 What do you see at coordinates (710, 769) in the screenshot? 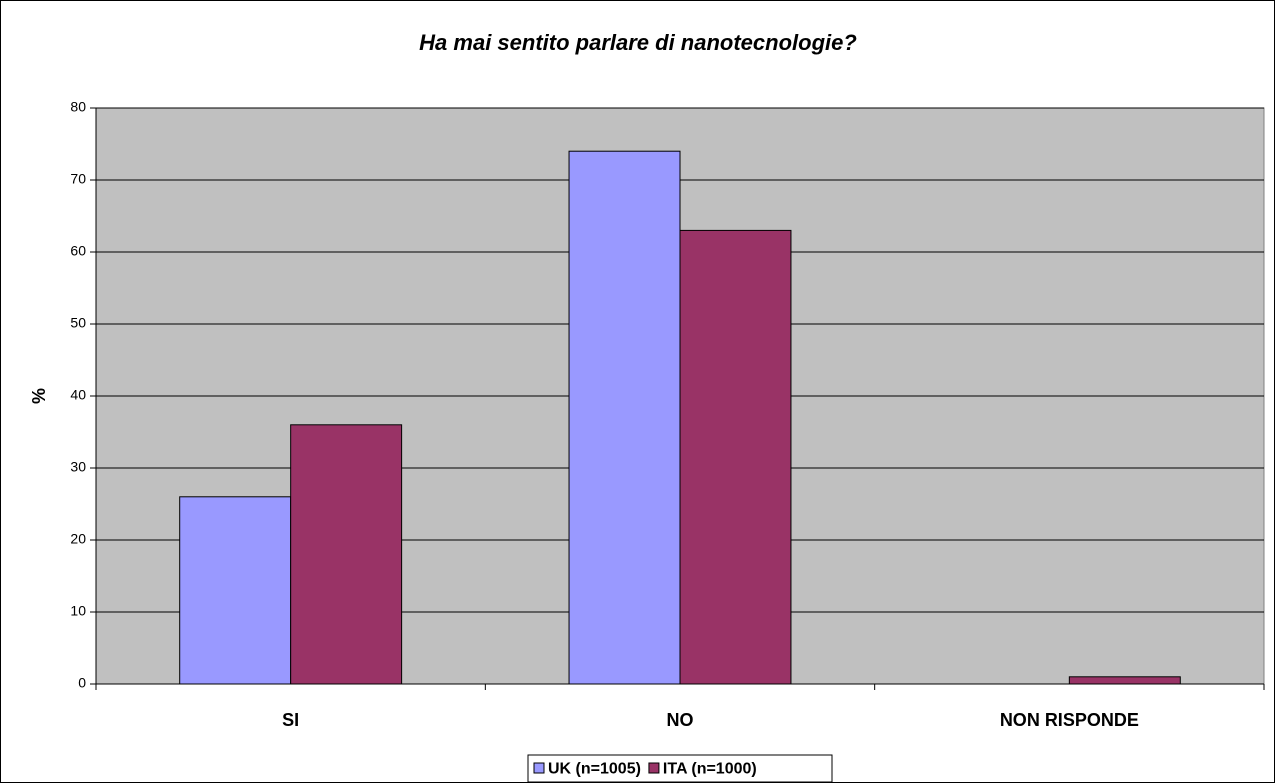
I see `legend-label: ITA (n=1000)` at bounding box center [710, 769].